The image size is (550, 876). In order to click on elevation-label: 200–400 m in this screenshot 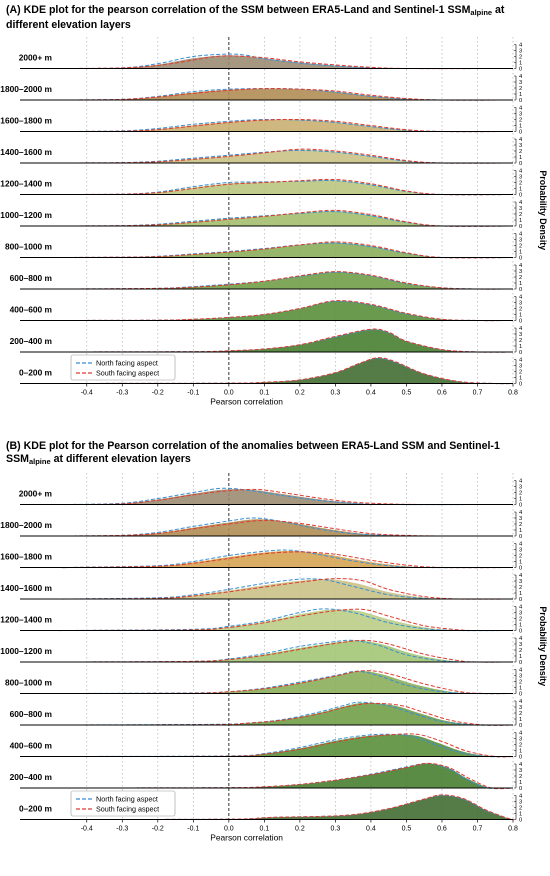, I will do `click(31, 777)`.